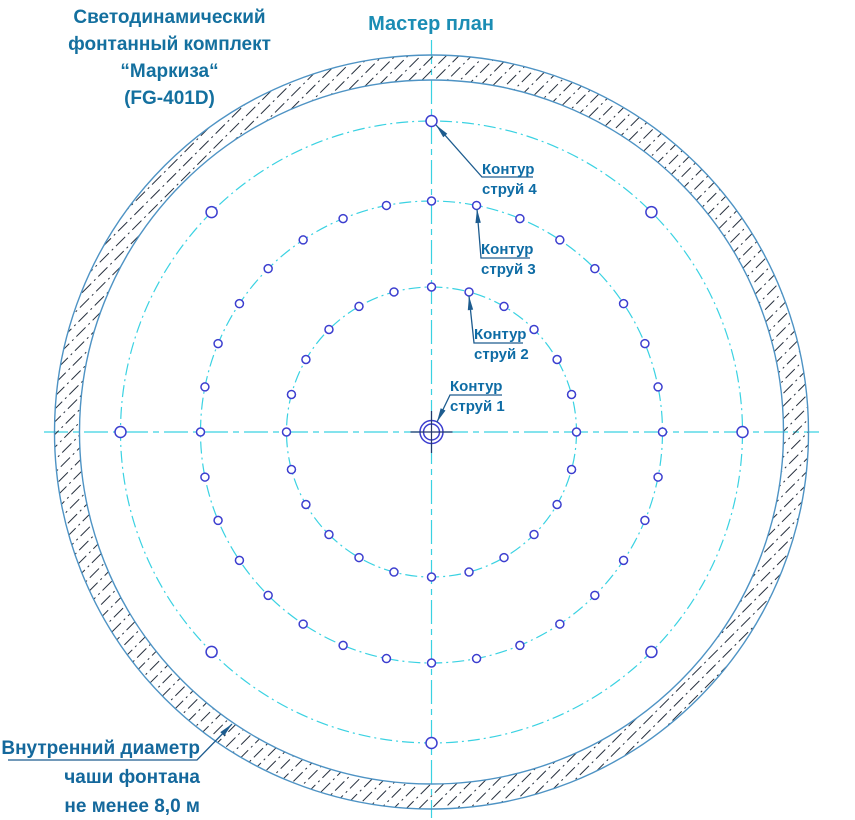 This screenshot has height=820, width=855. Describe the element at coordinates (476, 386) in the screenshot. I see `contour-1-label-line-1: Контур` at that location.